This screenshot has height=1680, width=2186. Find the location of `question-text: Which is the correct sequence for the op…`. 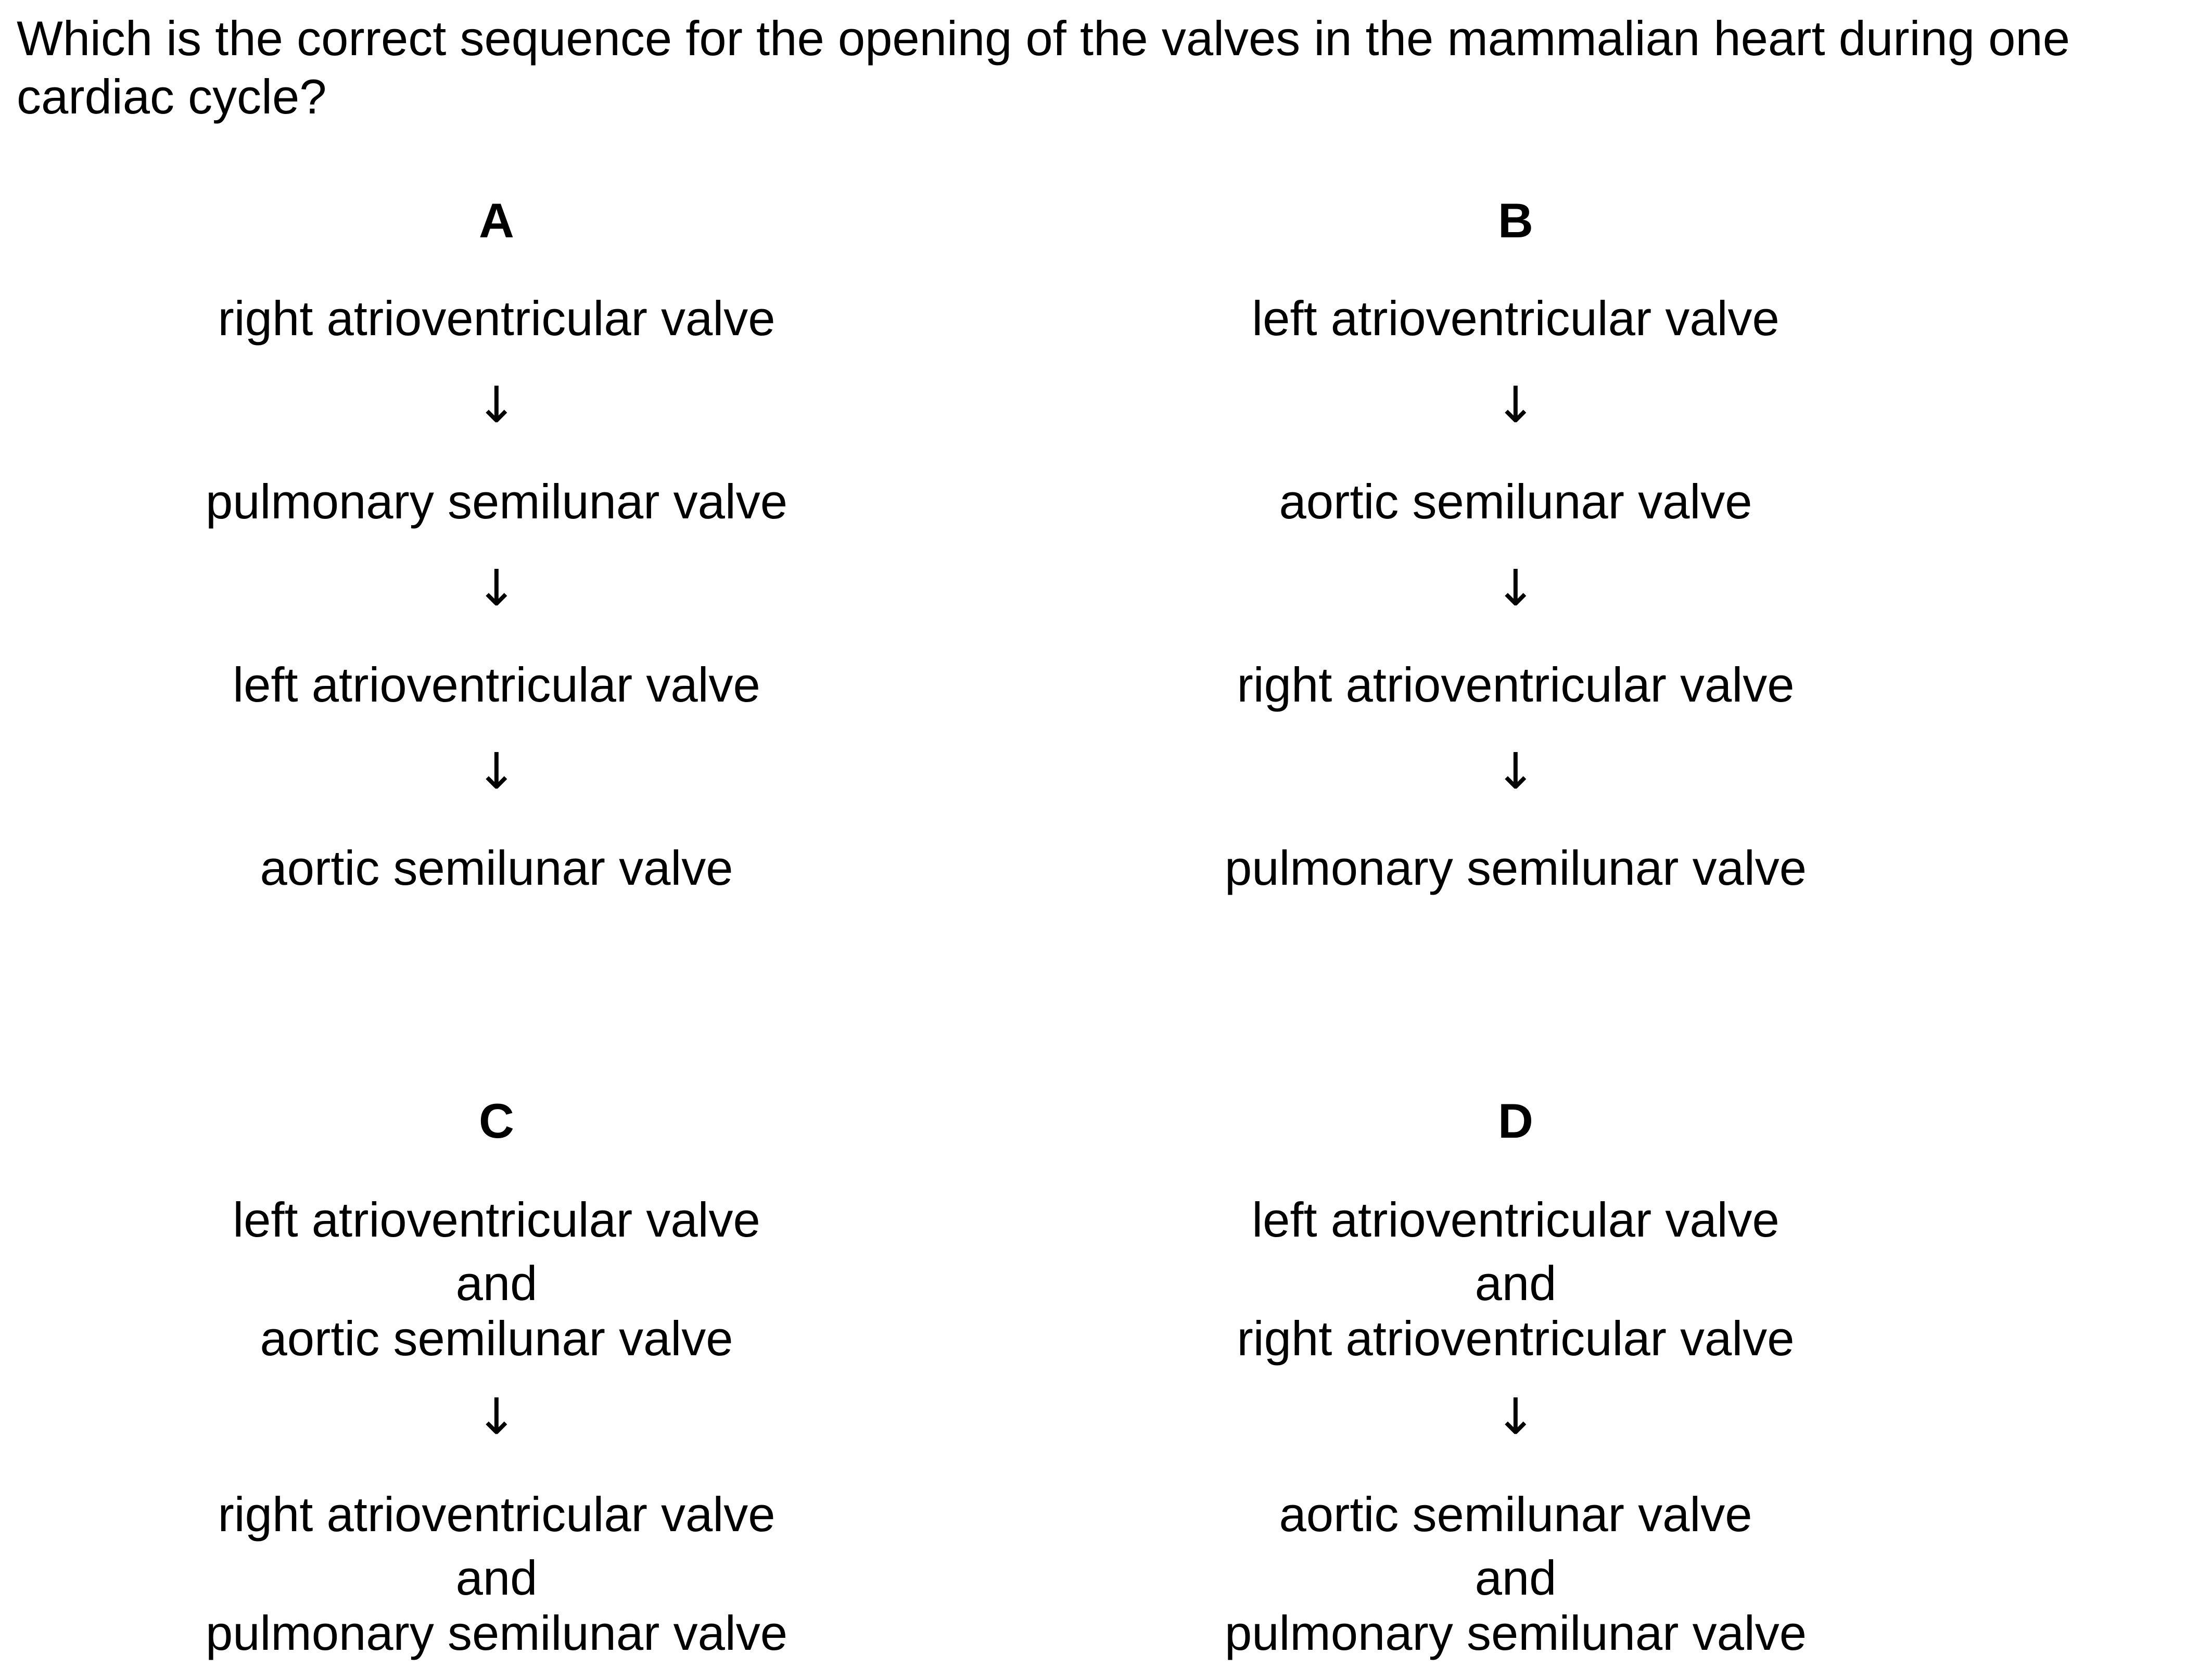

question-text: Which is the correct sequence for the op… is located at coordinates (1084, 68).